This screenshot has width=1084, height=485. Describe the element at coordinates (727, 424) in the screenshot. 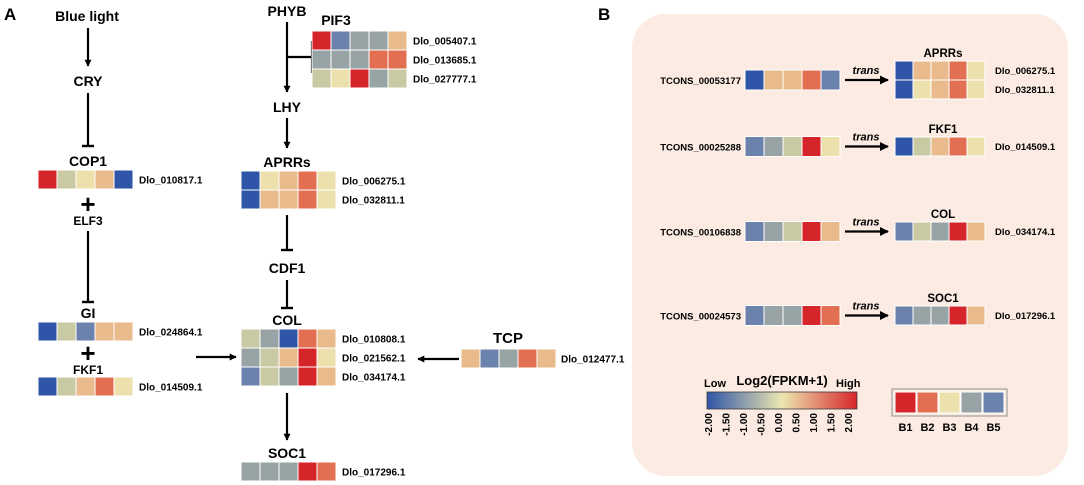

I see `legend-tick-label: -1.50` at that location.